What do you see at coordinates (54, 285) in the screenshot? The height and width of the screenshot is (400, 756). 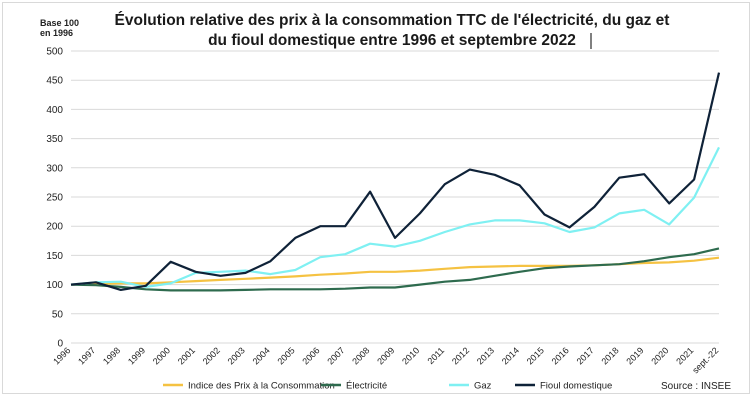 I see `y-tick-label: 100` at bounding box center [54, 285].